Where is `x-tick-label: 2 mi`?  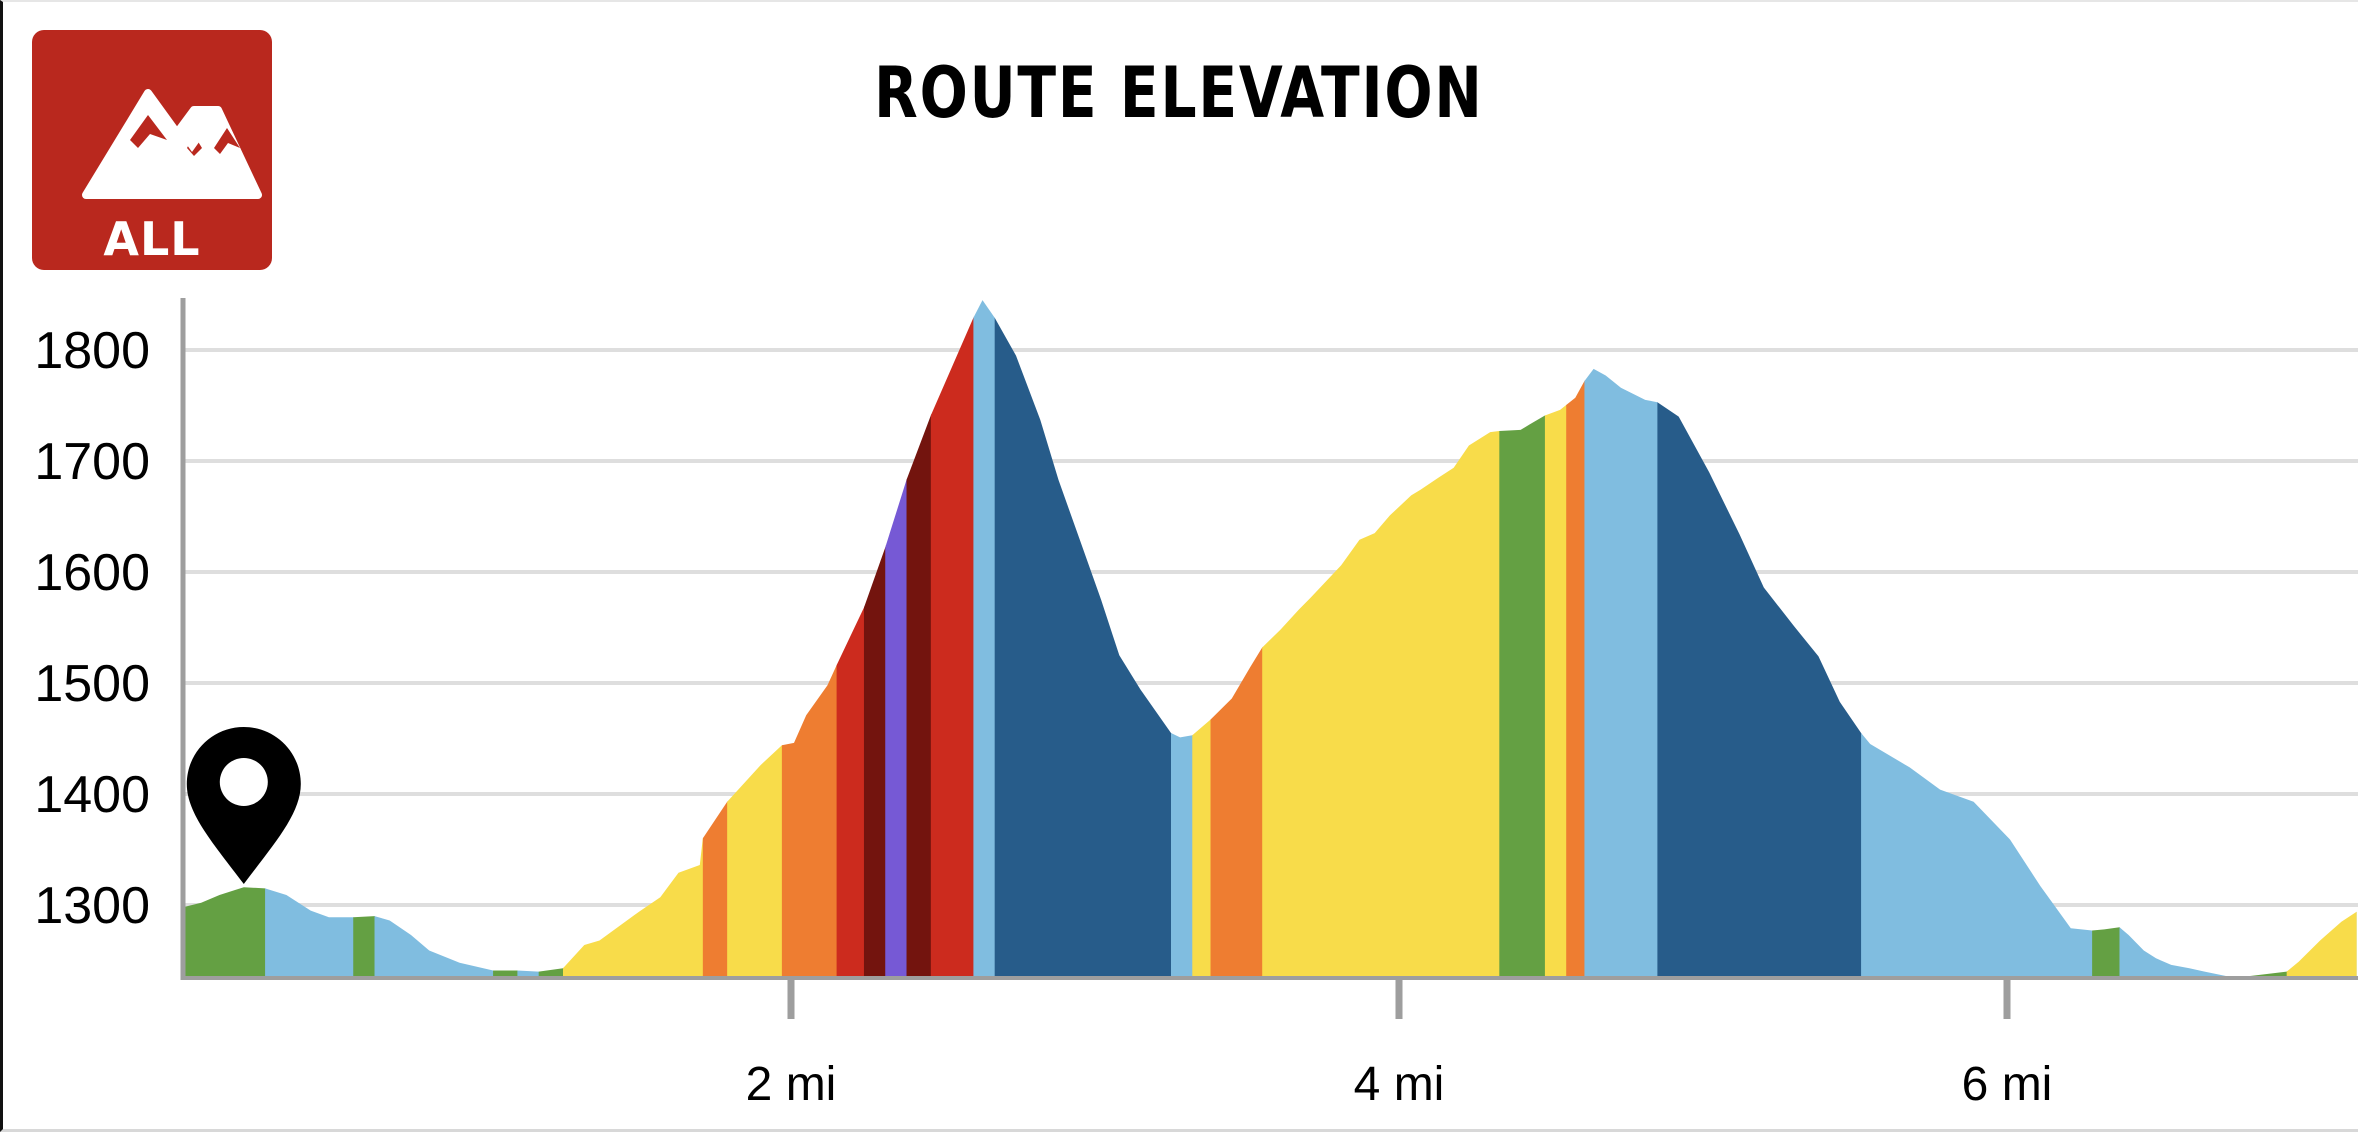 x-tick-label: 2 mi is located at coordinates (791, 1084).